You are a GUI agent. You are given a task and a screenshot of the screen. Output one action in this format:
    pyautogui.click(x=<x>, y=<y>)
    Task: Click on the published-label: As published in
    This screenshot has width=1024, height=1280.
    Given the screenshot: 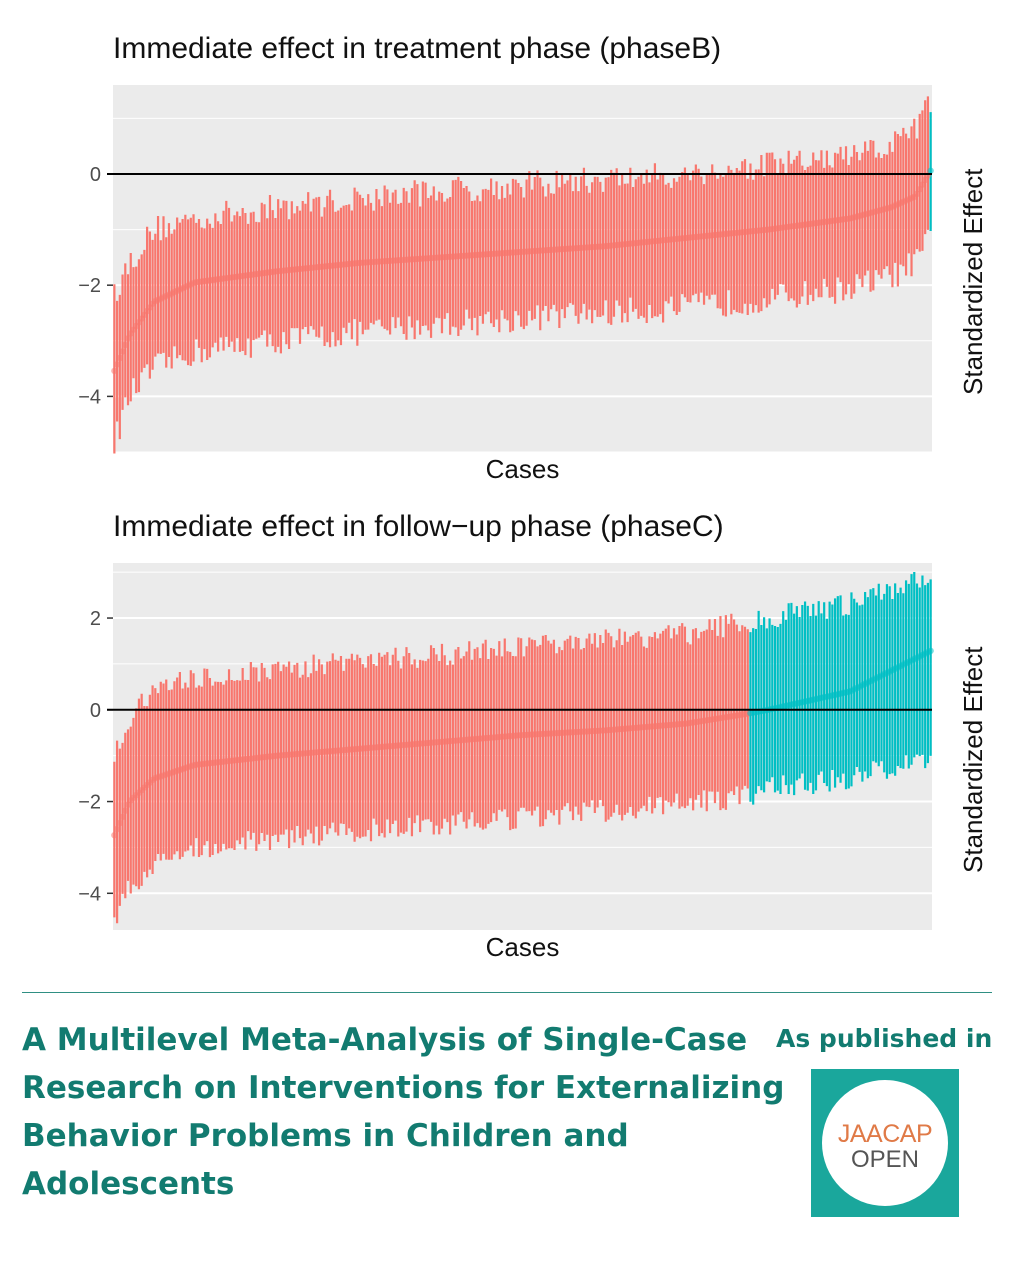 What is the action you would take?
    pyautogui.click(x=884, y=1038)
    